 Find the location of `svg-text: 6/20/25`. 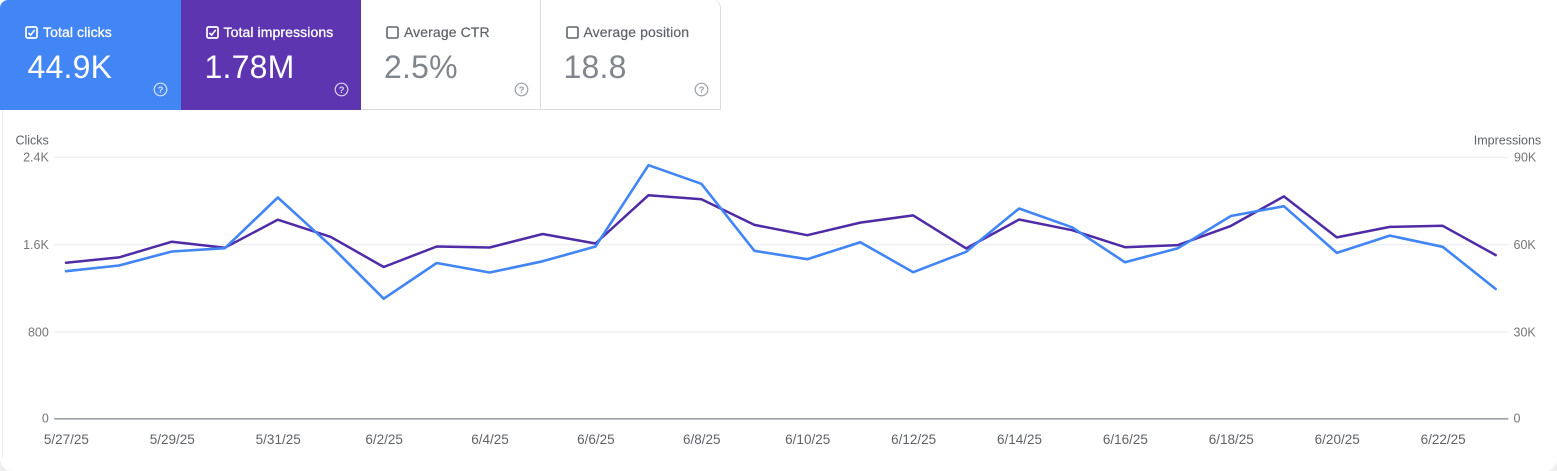

svg-text: 6/20/25 is located at coordinates (1337, 439).